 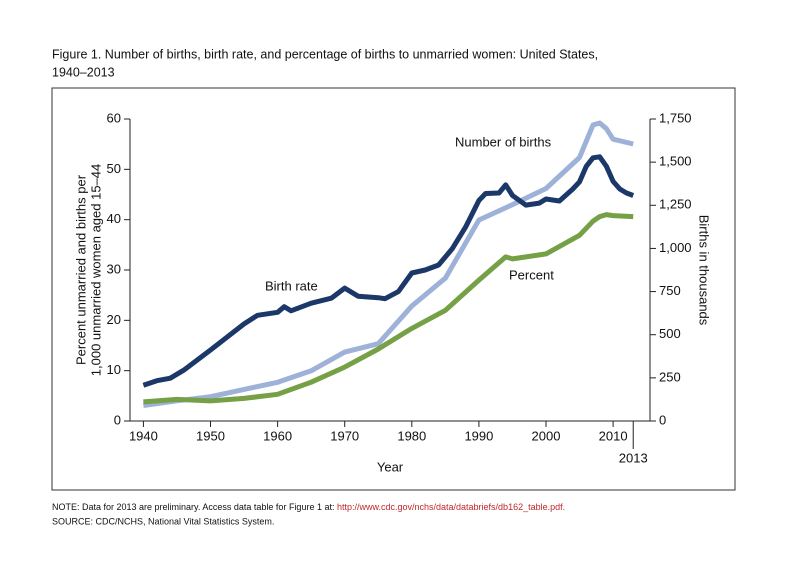 What do you see at coordinates (478, 435) in the screenshot?
I see `x-tick-label: 1990` at bounding box center [478, 435].